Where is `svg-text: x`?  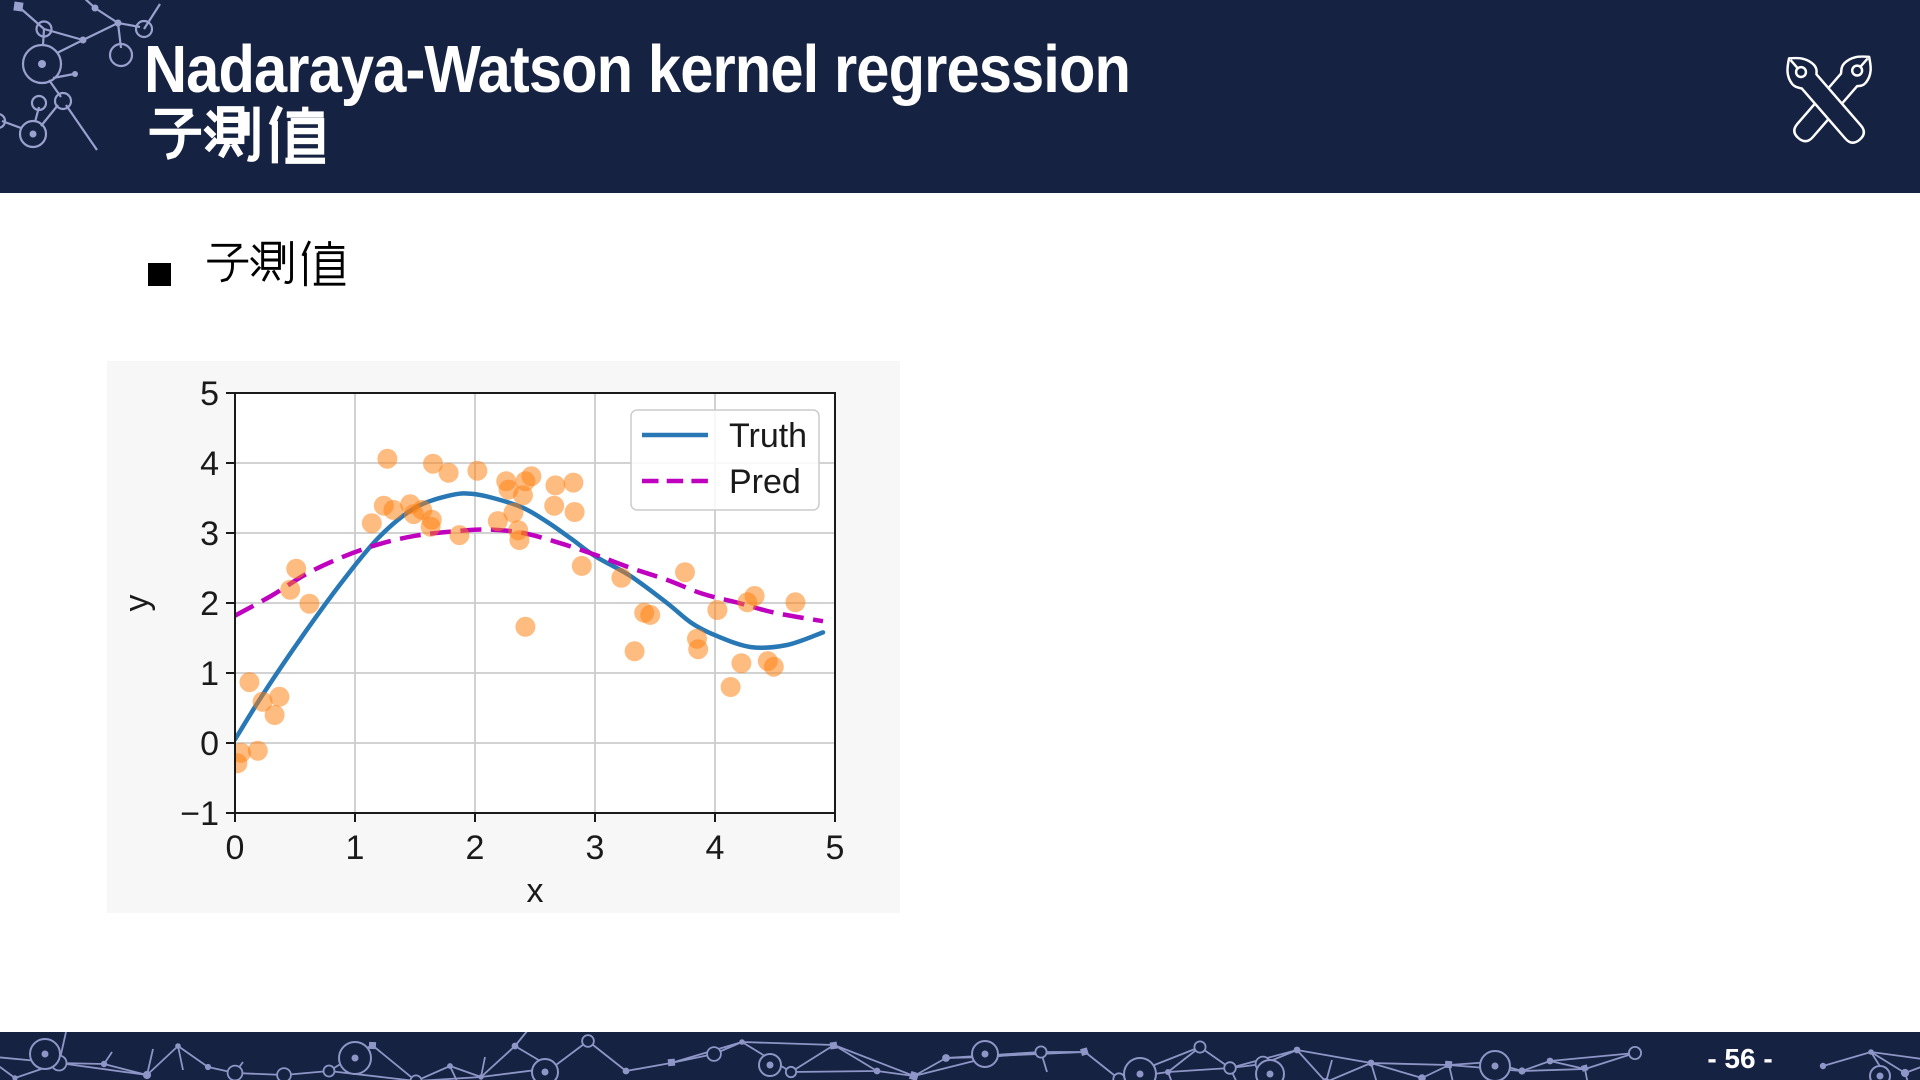 svg-text: x is located at coordinates (535, 891).